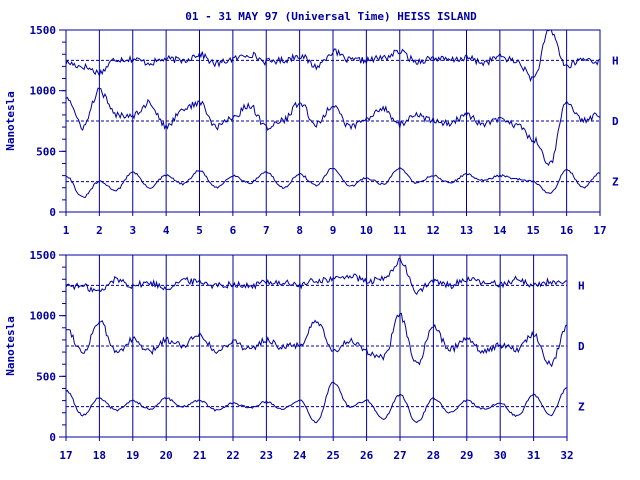 The height and width of the screenshot is (480, 640). I want to click on x-tick-label: 31, so click(534, 455).